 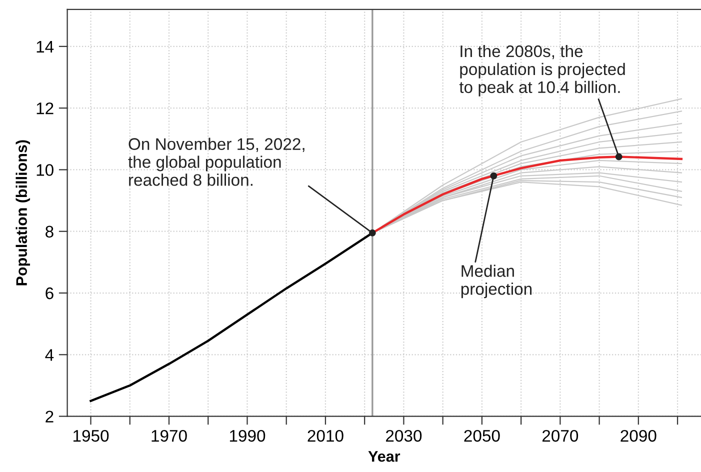 What do you see at coordinates (169, 436) in the screenshot?
I see `x-tick-label: 1970` at bounding box center [169, 436].